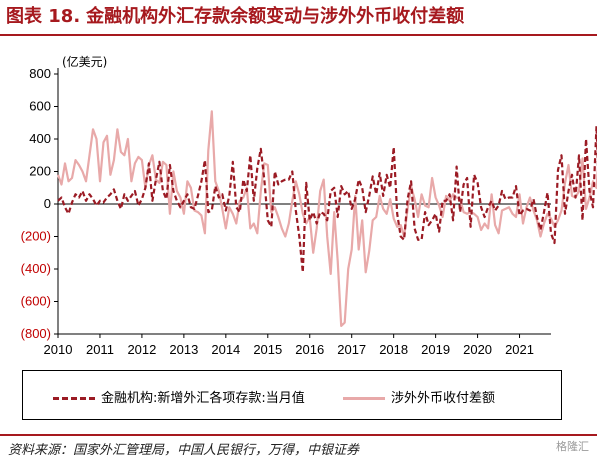 This screenshot has height=473, width=597. I want to click on legend-item-deposits: 金融机构:新增外汇各项存款:当月值, so click(179, 396).